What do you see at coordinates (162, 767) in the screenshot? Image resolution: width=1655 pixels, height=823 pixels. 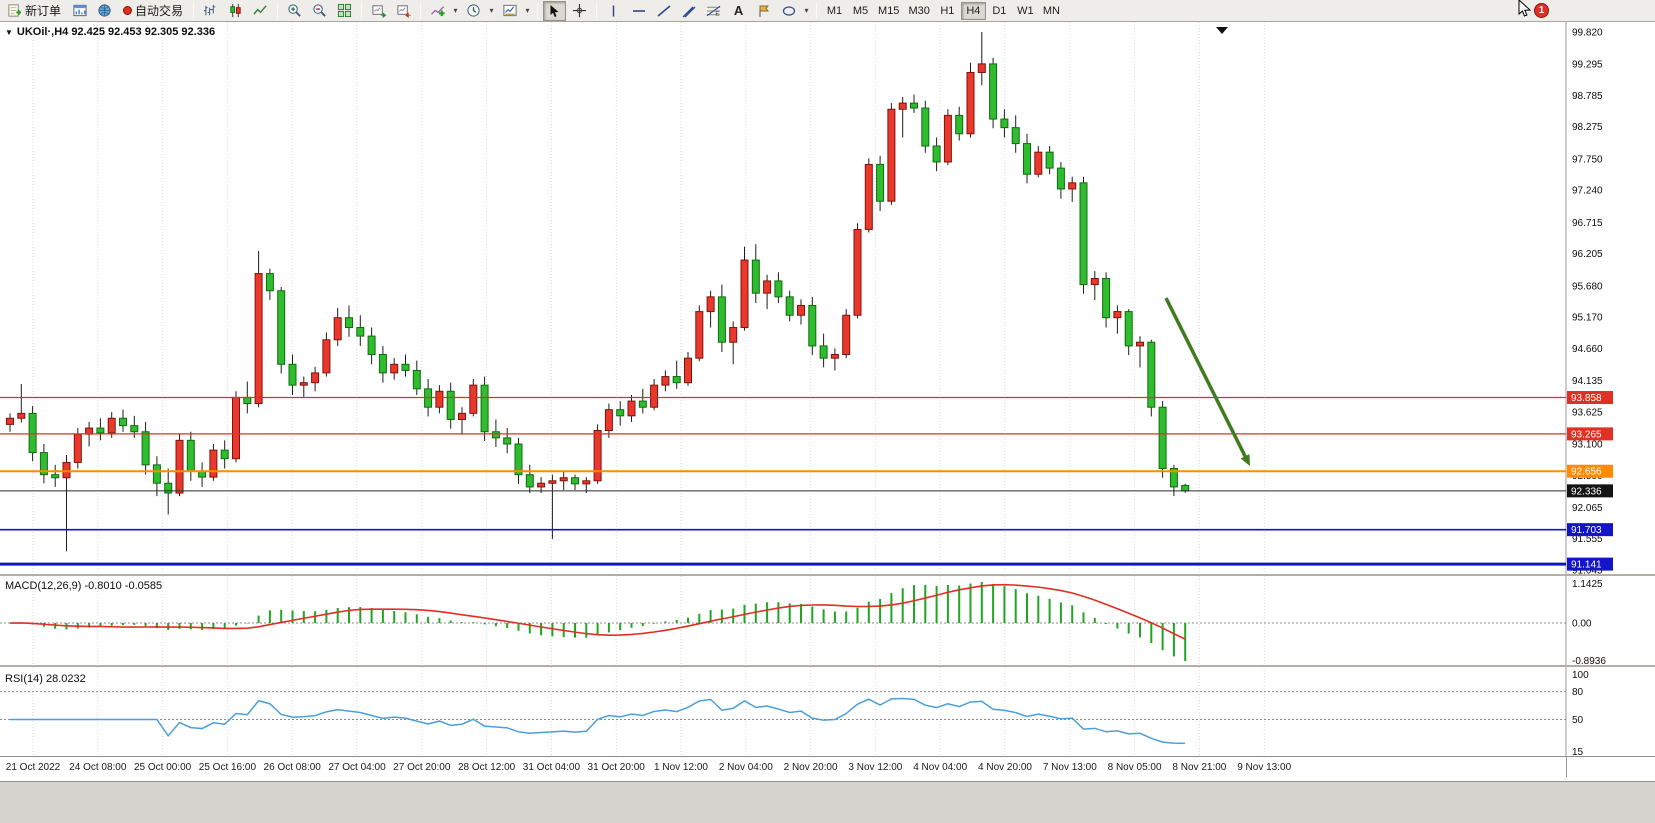 I see `time-axis-label: 25 Oct 00:00` at bounding box center [162, 767].